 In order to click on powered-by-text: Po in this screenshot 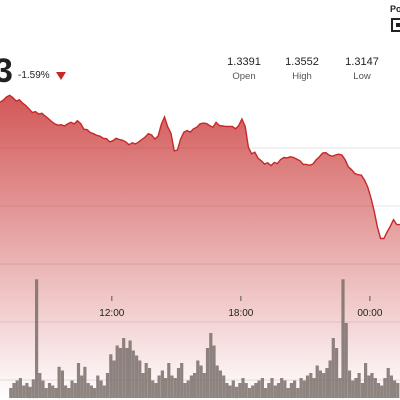, I will do `click(395, 9)`.